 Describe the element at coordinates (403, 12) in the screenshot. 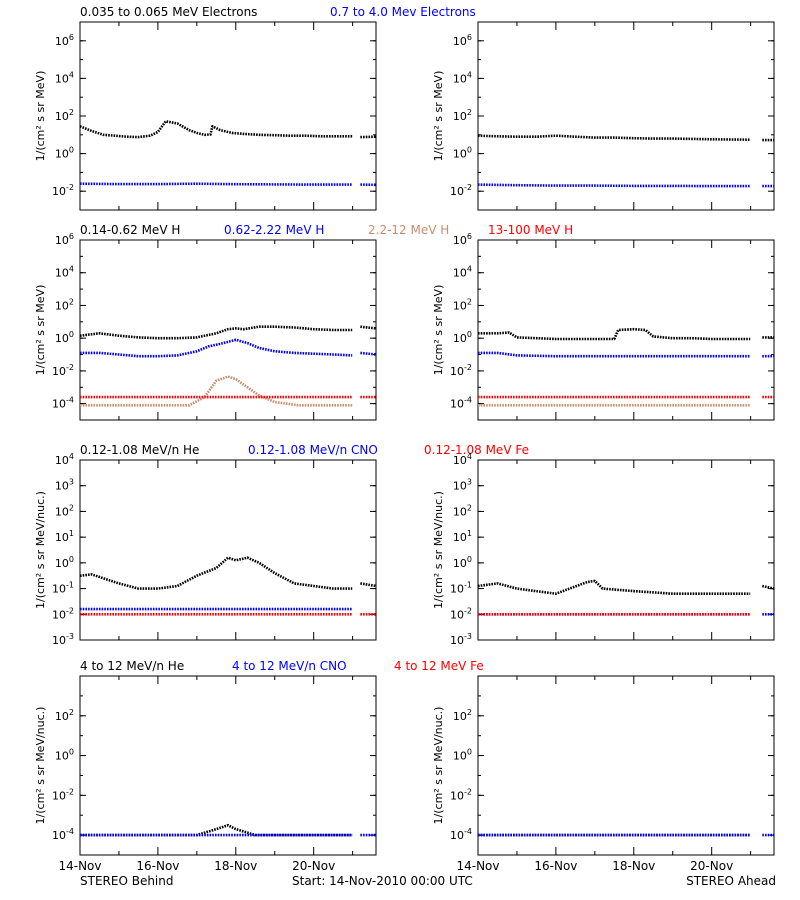

I see `legend-label: 0.7 to 4.0 Mev Electrons` at that location.